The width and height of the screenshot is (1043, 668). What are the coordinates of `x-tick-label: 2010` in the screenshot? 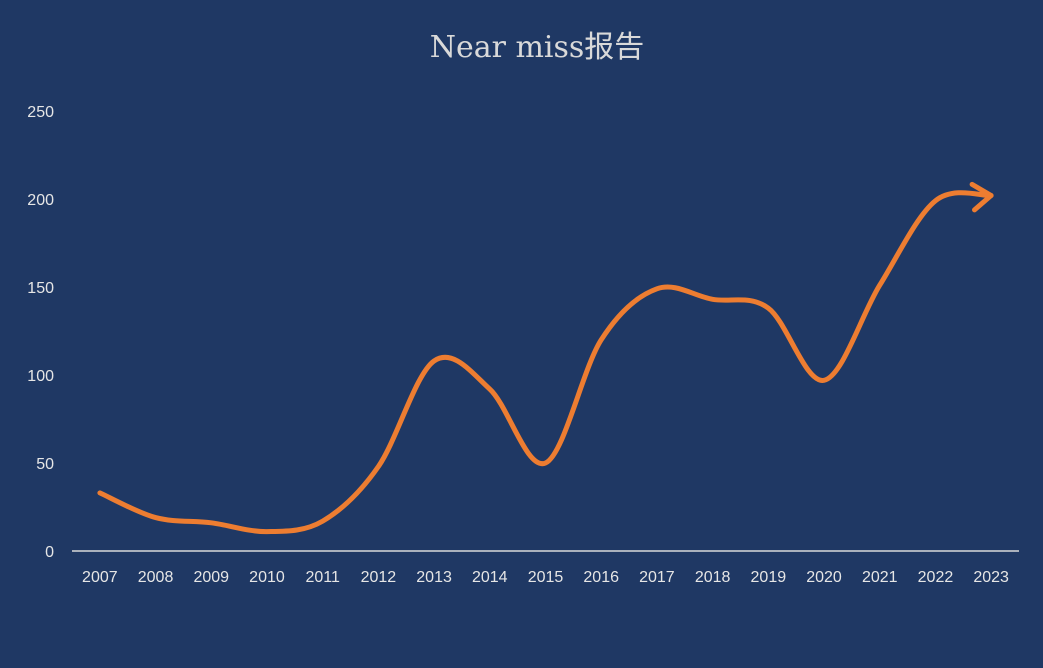 It's located at (267, 577).